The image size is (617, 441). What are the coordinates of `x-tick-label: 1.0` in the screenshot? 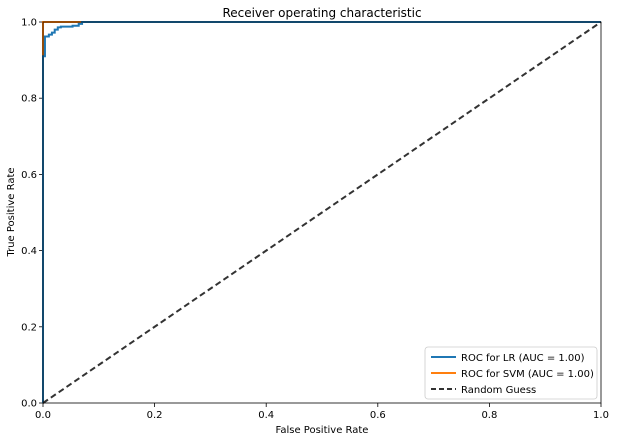 It's located at (601, 415).